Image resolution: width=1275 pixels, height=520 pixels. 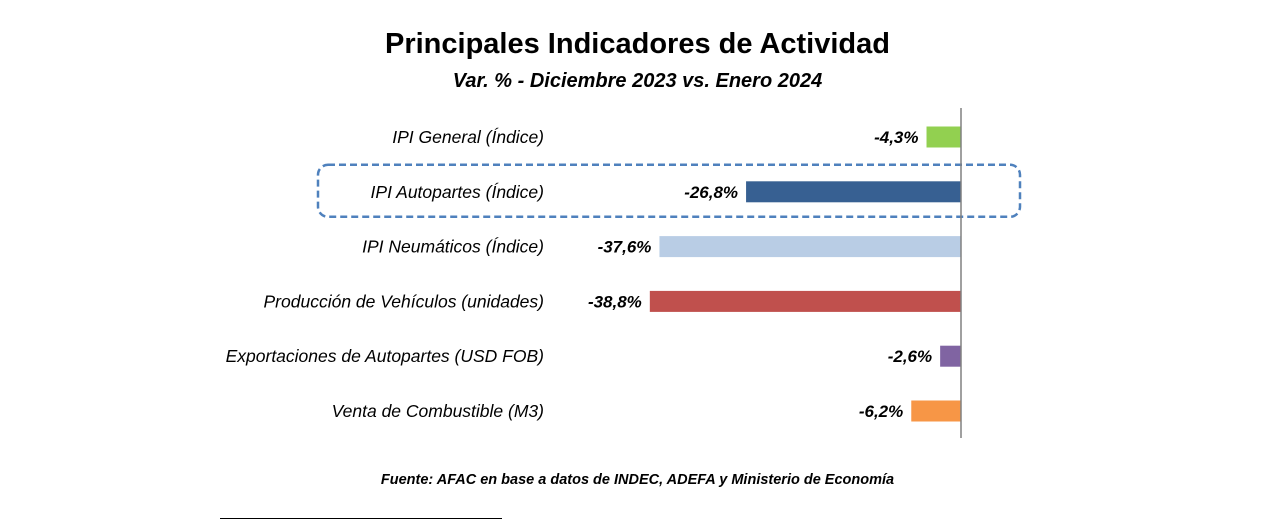 What do you see at coordinates (453, 247) in the screenshot?
I see `category-label-ipi-neumaticos-indice: IPI Neumáticos (Índice)` at bounding box center [453, 247].